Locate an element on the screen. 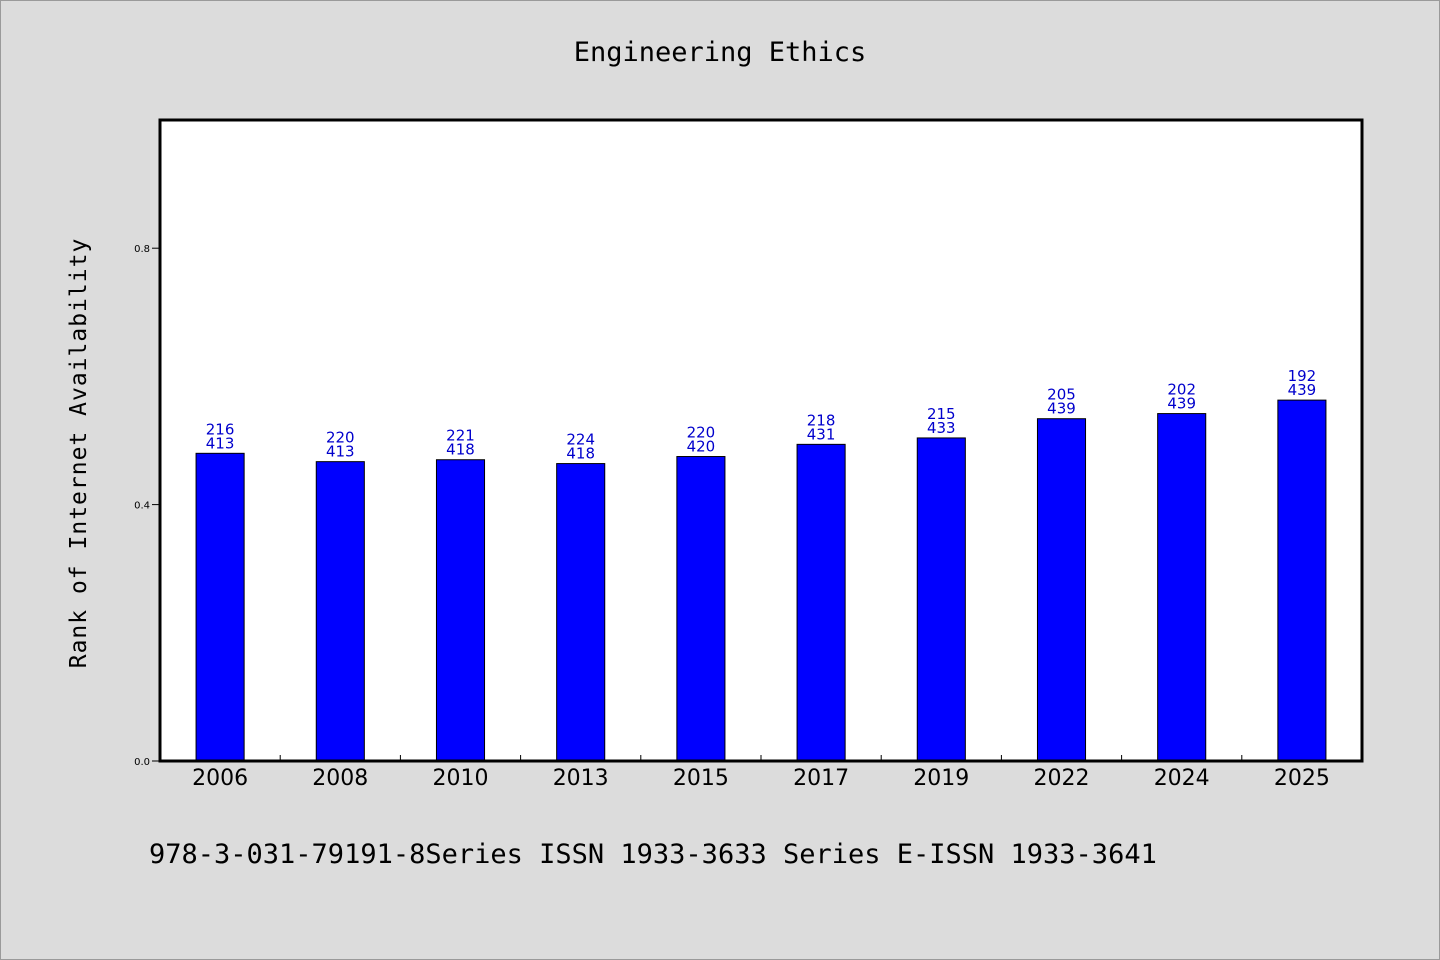 The width and height of the screenshot is (1440, 960). bar-2010 is located at coordinates (460, 610).